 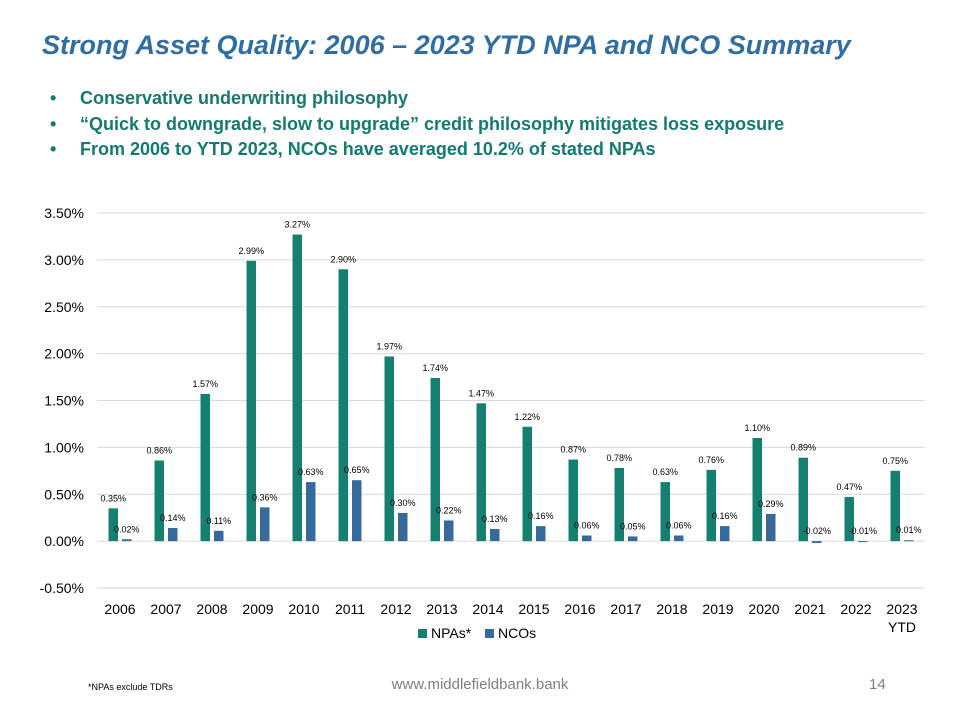 I want to click on data-label: 0.06%, so click(x=587, y=526).